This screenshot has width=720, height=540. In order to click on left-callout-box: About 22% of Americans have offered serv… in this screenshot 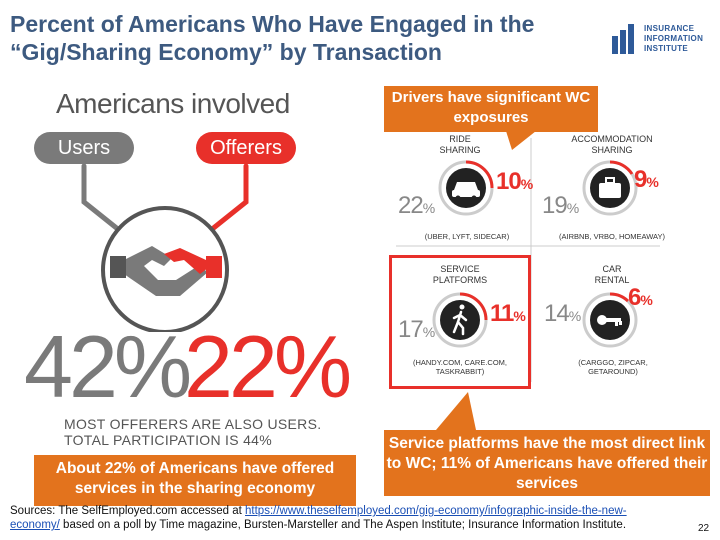, I will do `click(195, 480)`.